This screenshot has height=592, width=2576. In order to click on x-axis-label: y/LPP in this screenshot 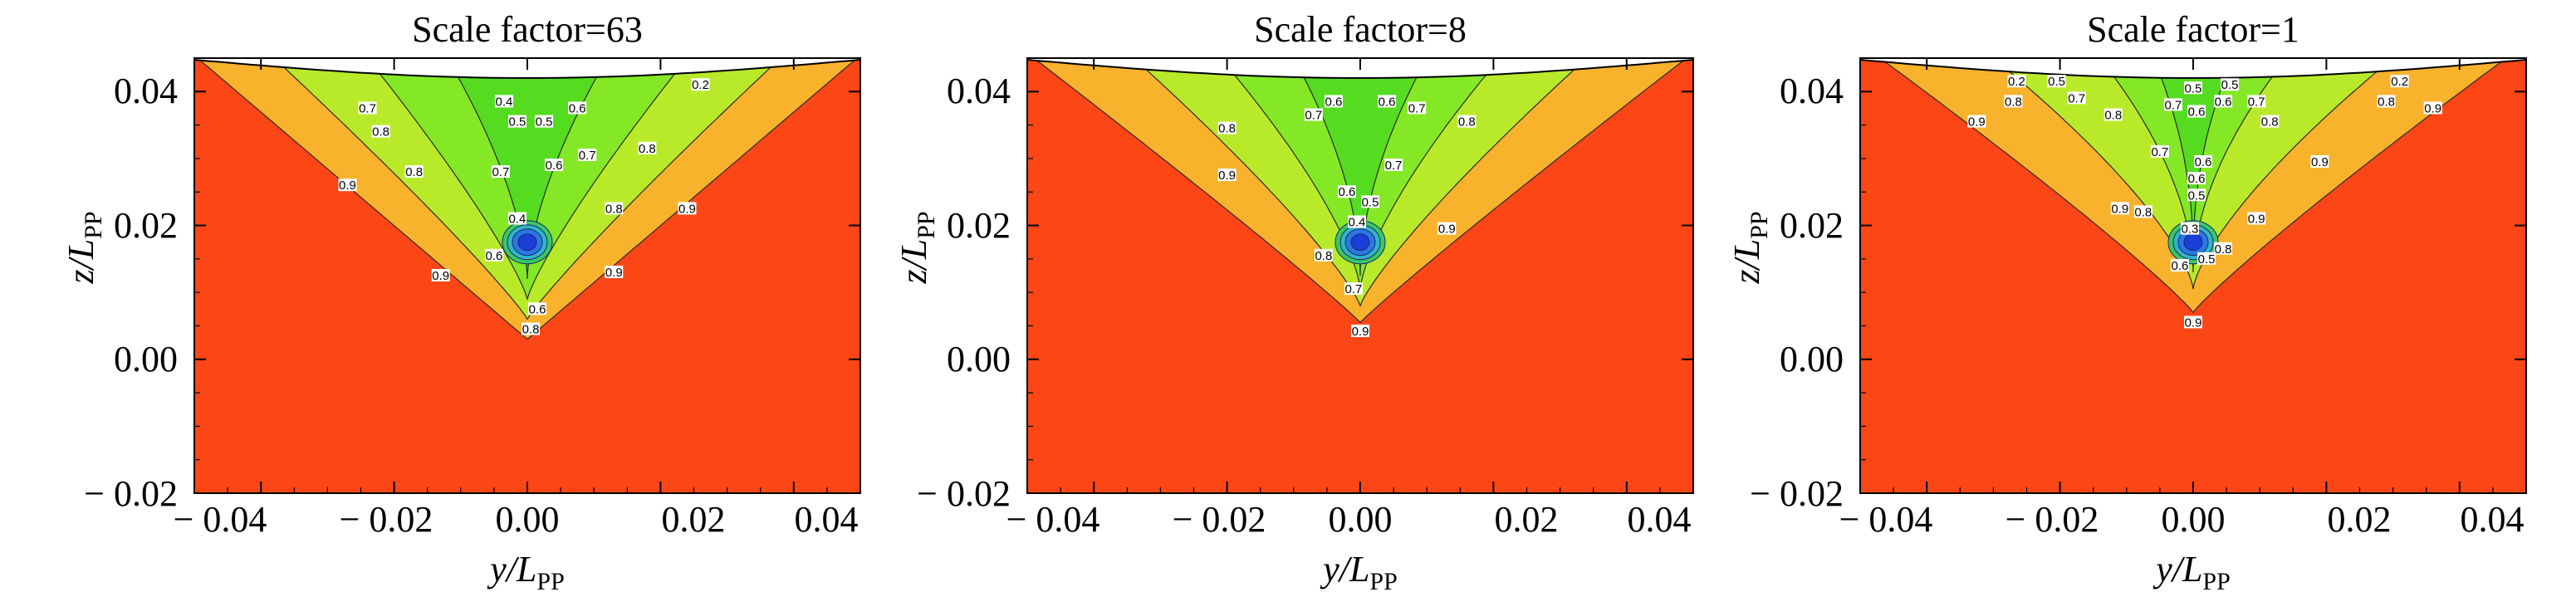, I will do `click(526, 570)`.